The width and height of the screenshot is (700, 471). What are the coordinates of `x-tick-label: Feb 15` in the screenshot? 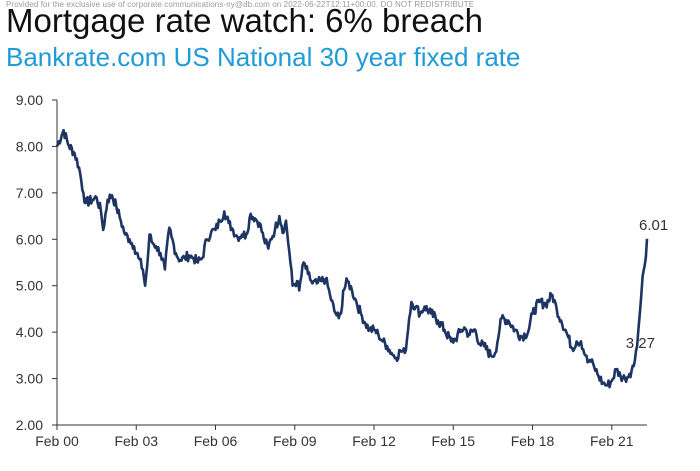 It's located at (453, 441).